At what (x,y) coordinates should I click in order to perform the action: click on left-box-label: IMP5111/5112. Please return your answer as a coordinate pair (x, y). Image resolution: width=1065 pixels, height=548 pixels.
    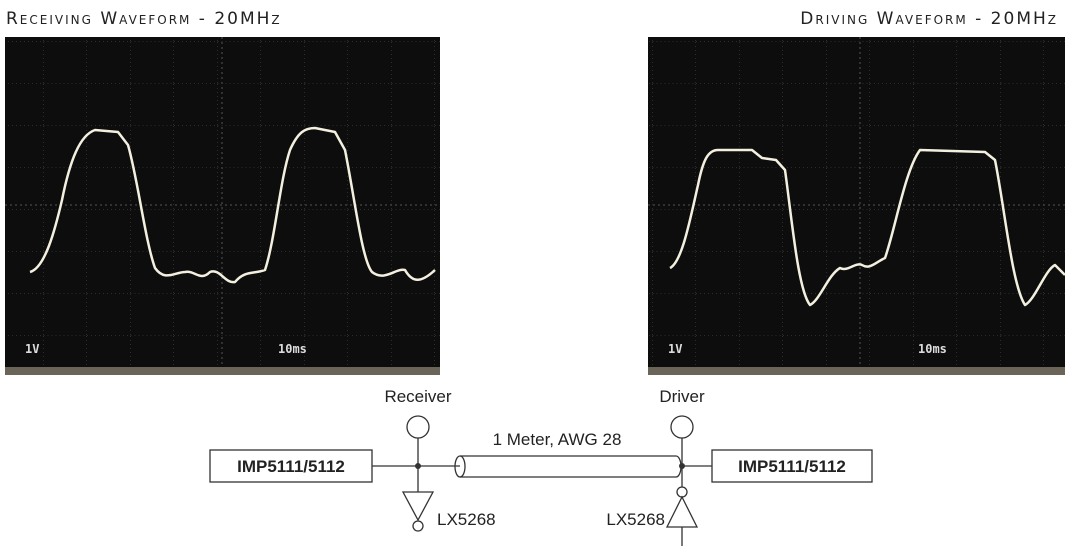
    Looking at the image, I should click on (291, 466).